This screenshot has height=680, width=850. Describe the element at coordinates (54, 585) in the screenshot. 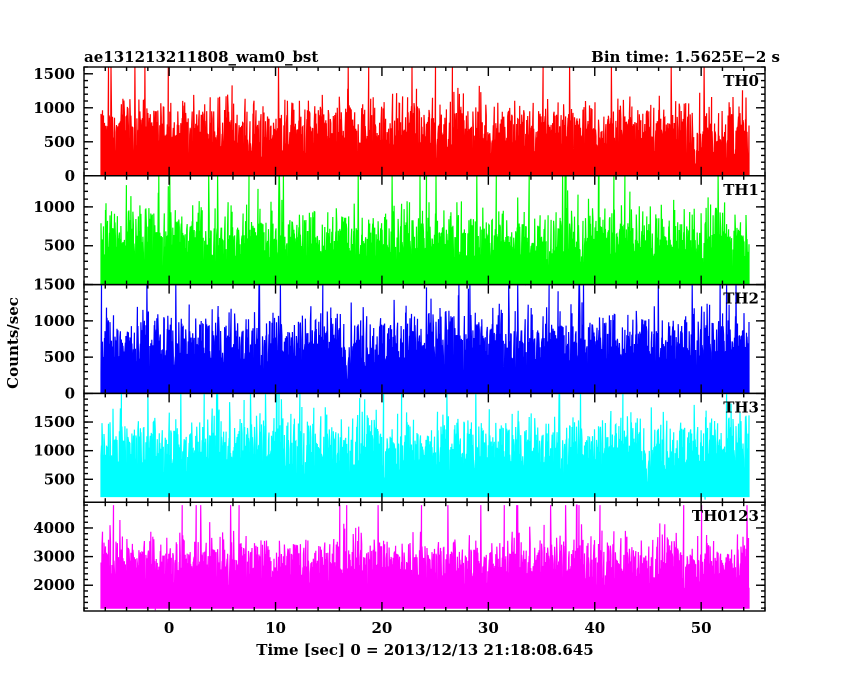

I see `y-tick-label: 2000` at that location.